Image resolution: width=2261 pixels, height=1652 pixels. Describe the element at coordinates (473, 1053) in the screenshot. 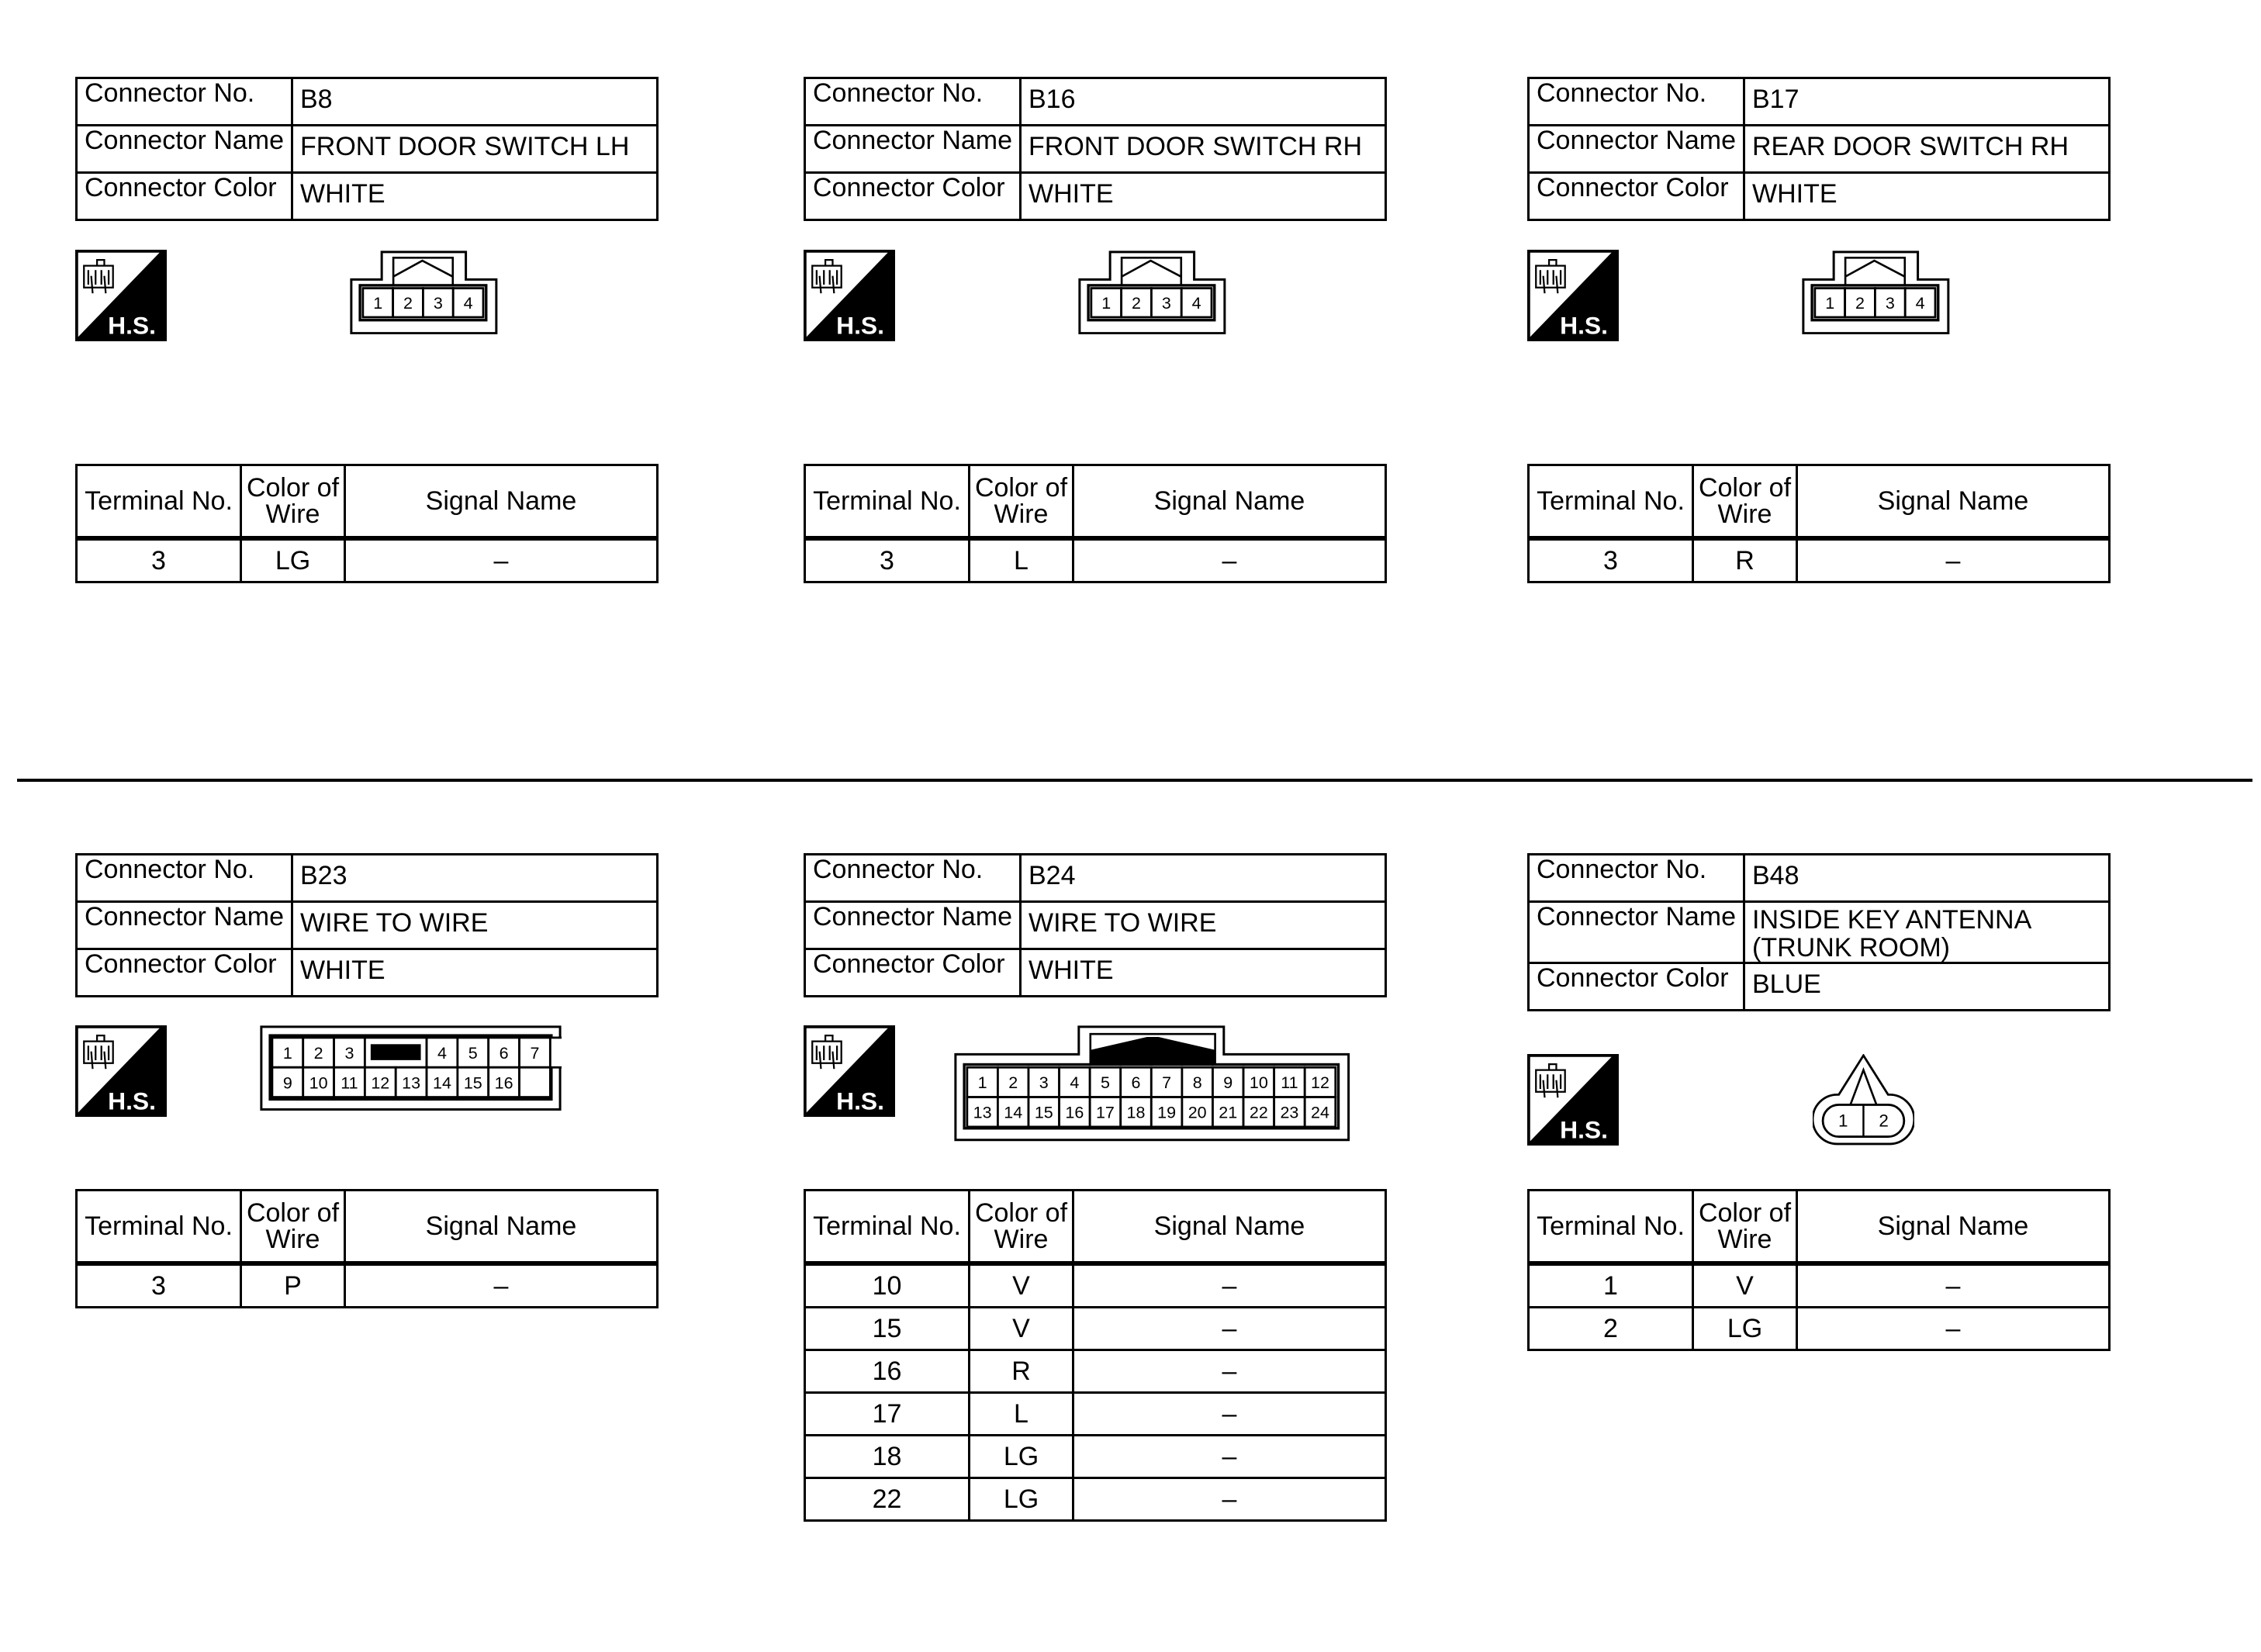

I see `pin-number: 5` at that location.